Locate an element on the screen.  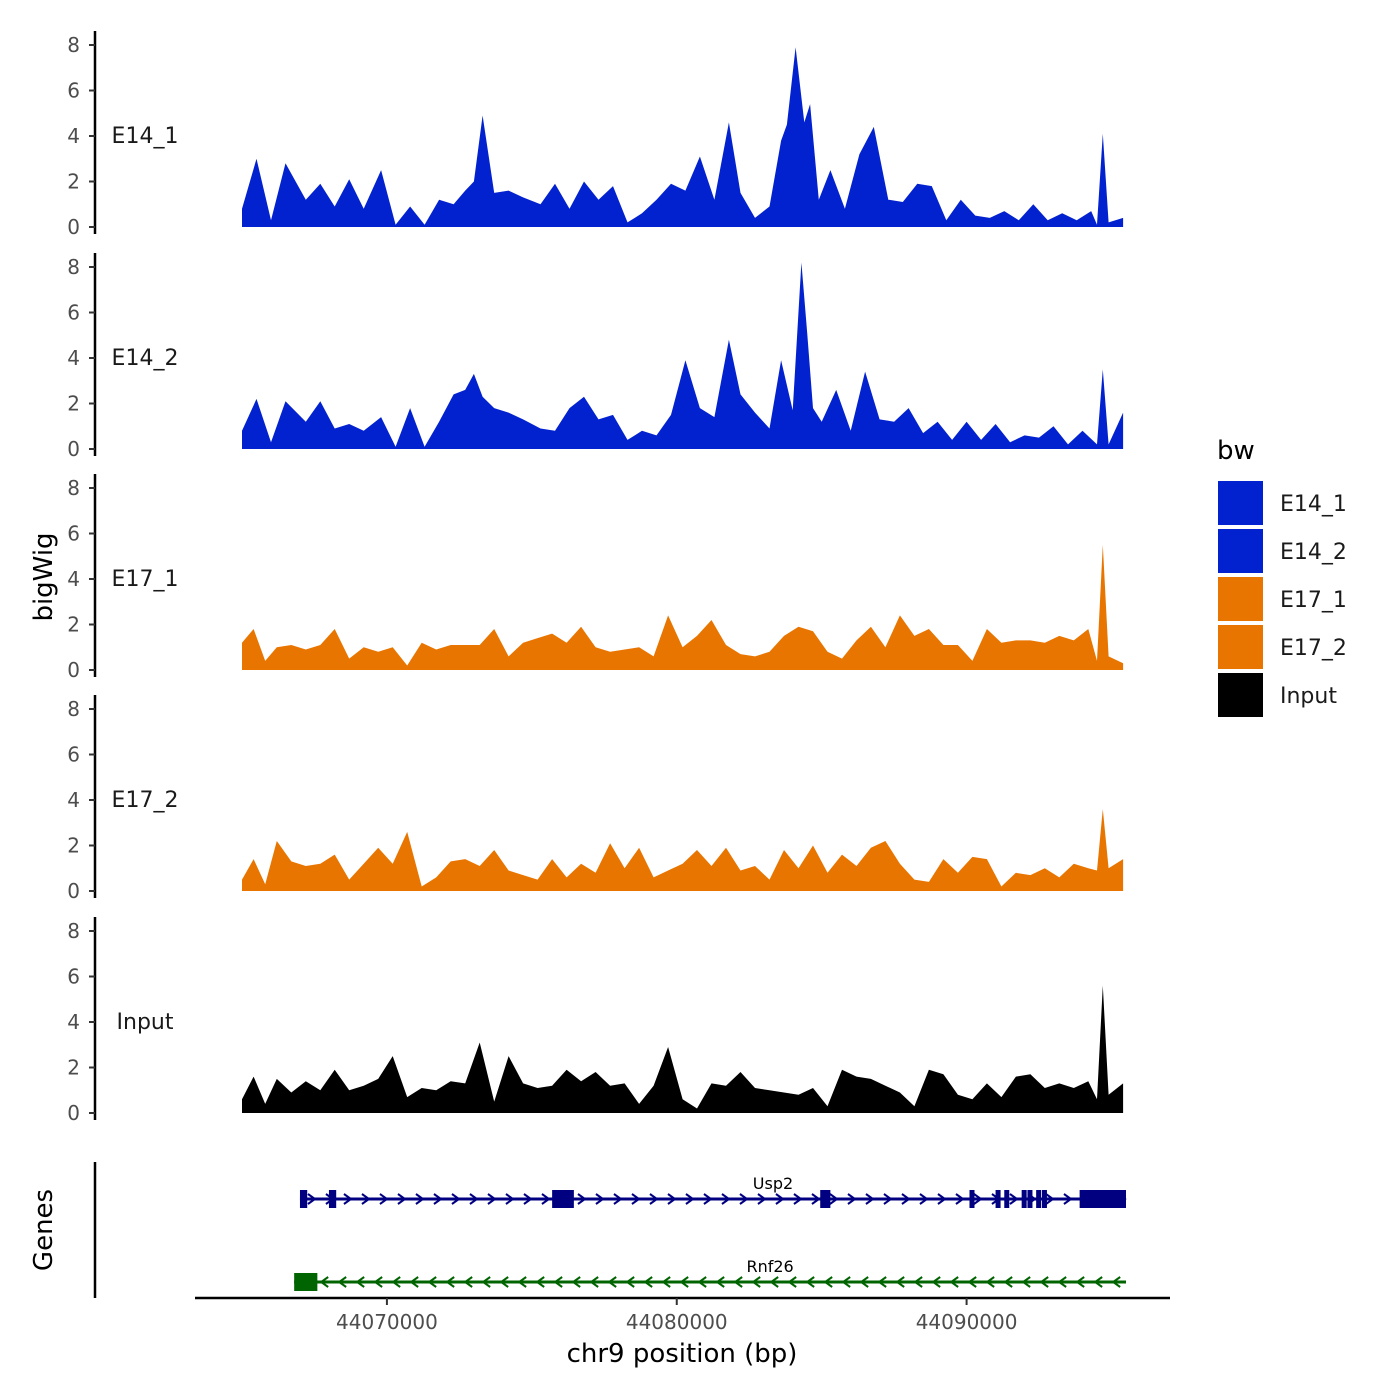
gene-Usp2: Usp2 is located at coordinates (713, 1191).